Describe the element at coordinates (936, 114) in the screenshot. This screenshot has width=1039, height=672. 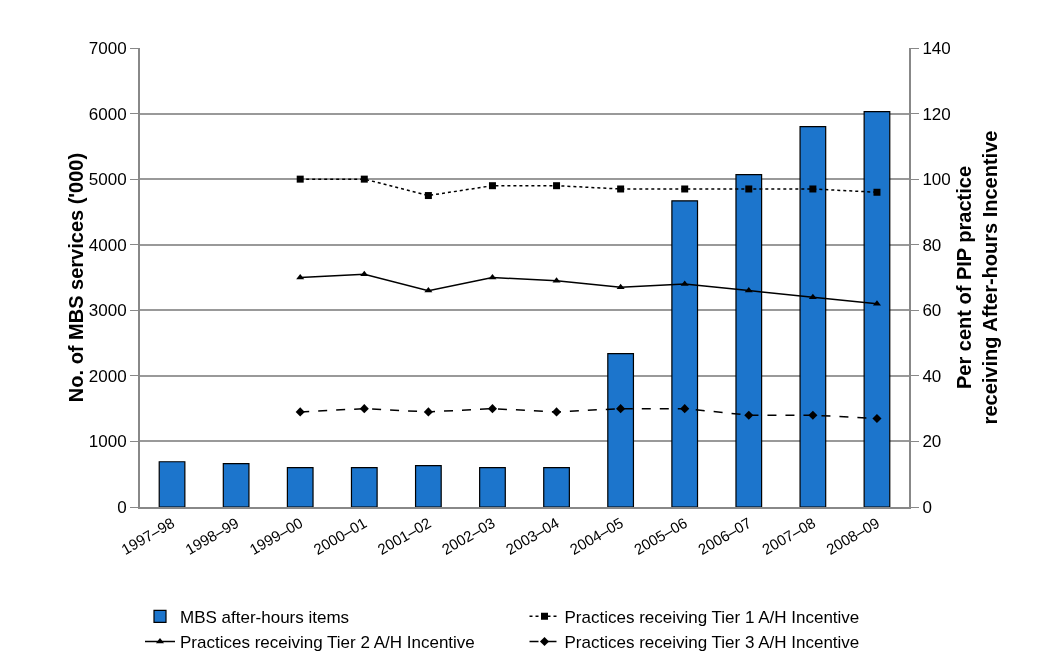
I see `y2-tick-label: 120` at that location.